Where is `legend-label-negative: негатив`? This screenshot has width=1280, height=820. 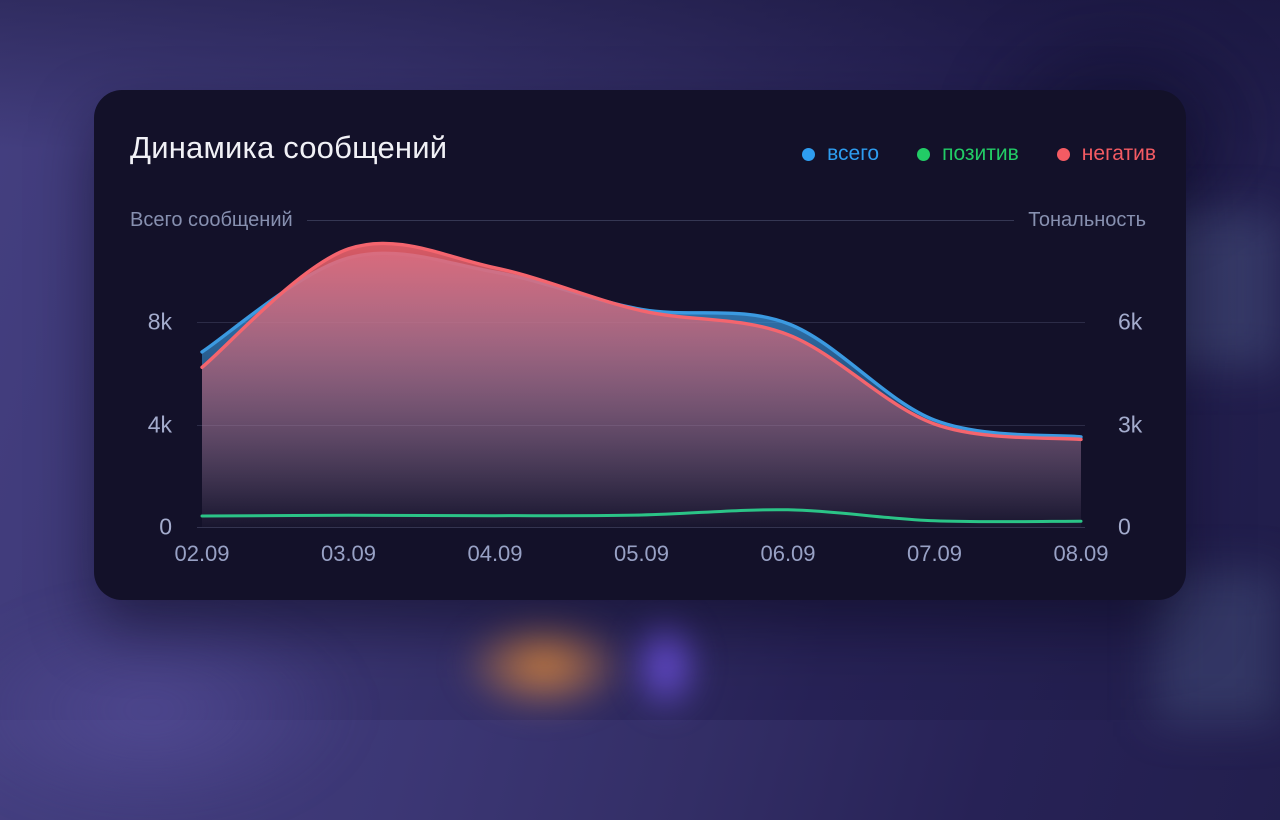
legend-label-negative: негатив is located at coordinates (1118, 153).